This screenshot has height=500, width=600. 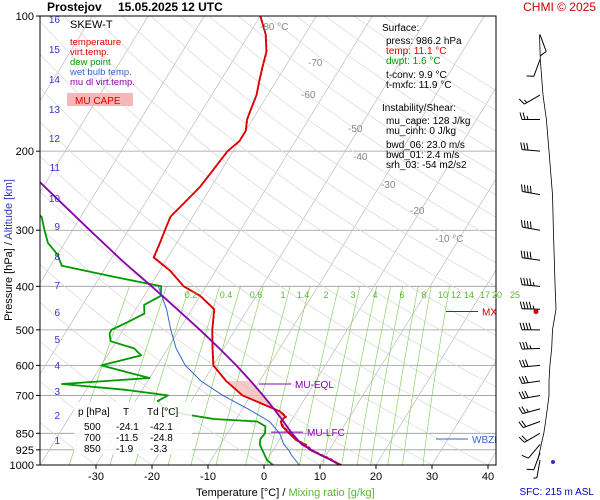 What do you see at coordinates (515, 295) in the screenshot?
I see `mixing-ratio-label: 25` at bounding box center [515, 295].